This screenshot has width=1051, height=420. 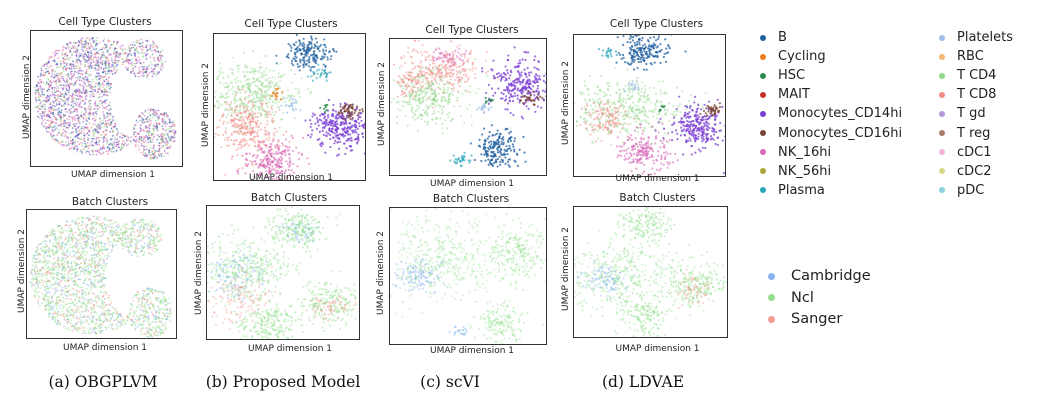 I want to click on legend-label: NK_16hi, so click(x=805, y=152).